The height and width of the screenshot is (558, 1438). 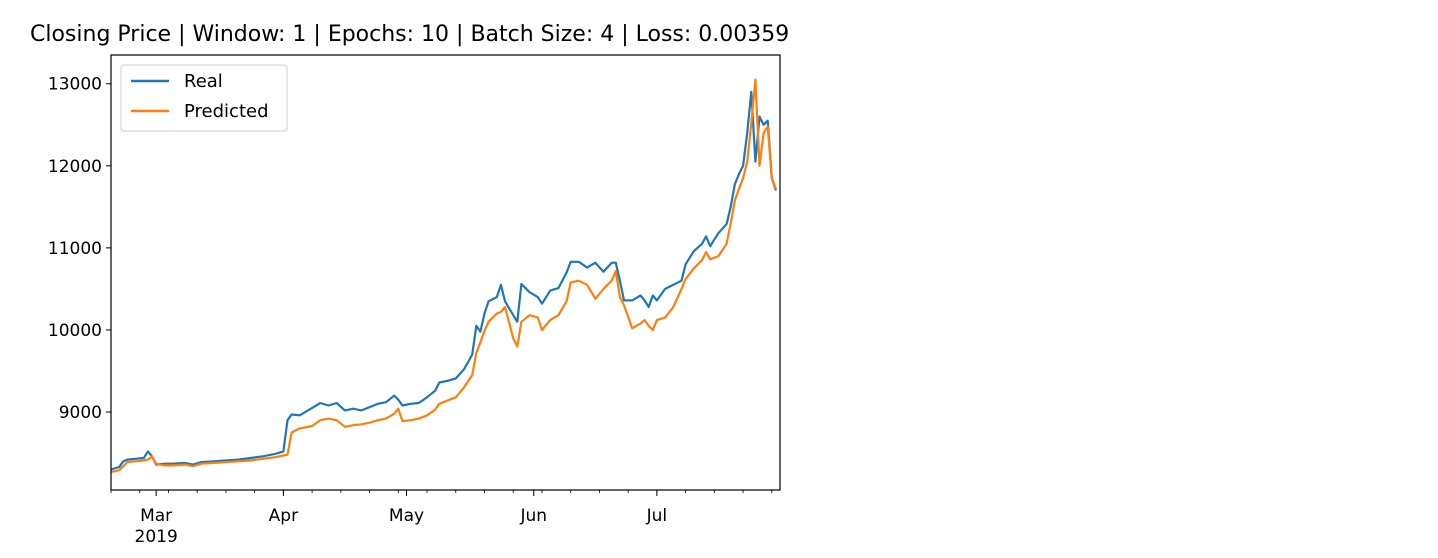 I want to click on x-tick-label: Jul, so click(x=657, y=516).